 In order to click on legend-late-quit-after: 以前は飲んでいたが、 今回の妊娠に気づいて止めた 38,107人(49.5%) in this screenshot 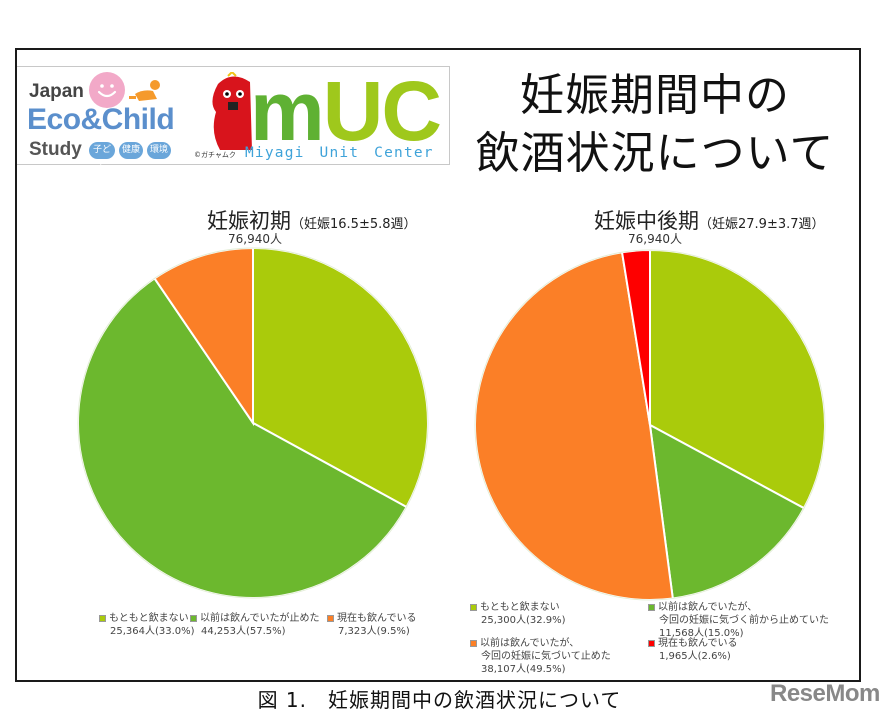, I will do `click(540, 656)`.